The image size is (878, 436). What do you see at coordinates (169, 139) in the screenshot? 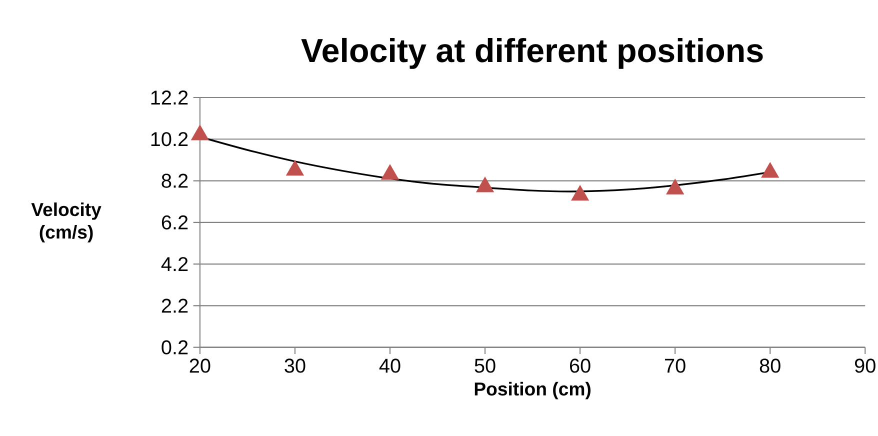
I see `y-tick-label: 10.2` at bounding box center [169, 139].